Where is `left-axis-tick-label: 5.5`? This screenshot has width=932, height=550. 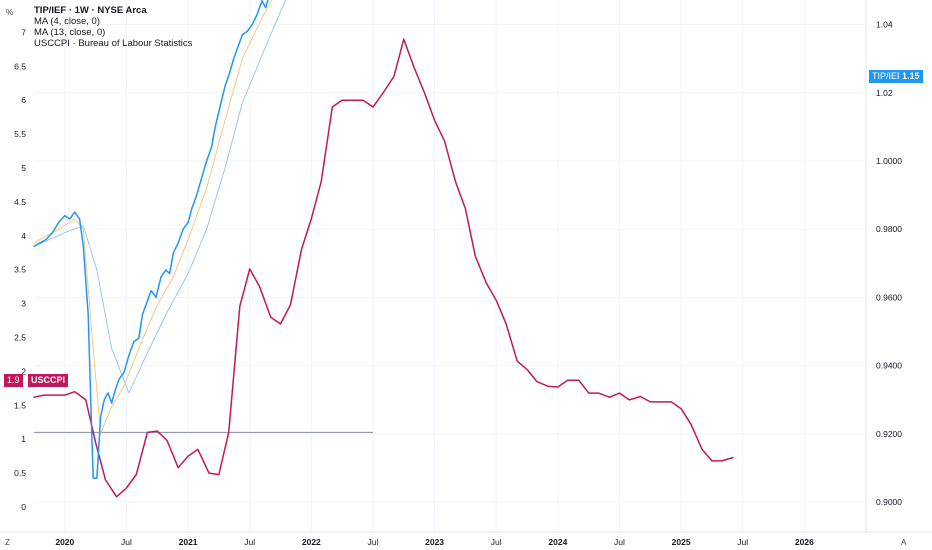 left-axis-tick-label: 5.5 is located at coordinates (20, 134).